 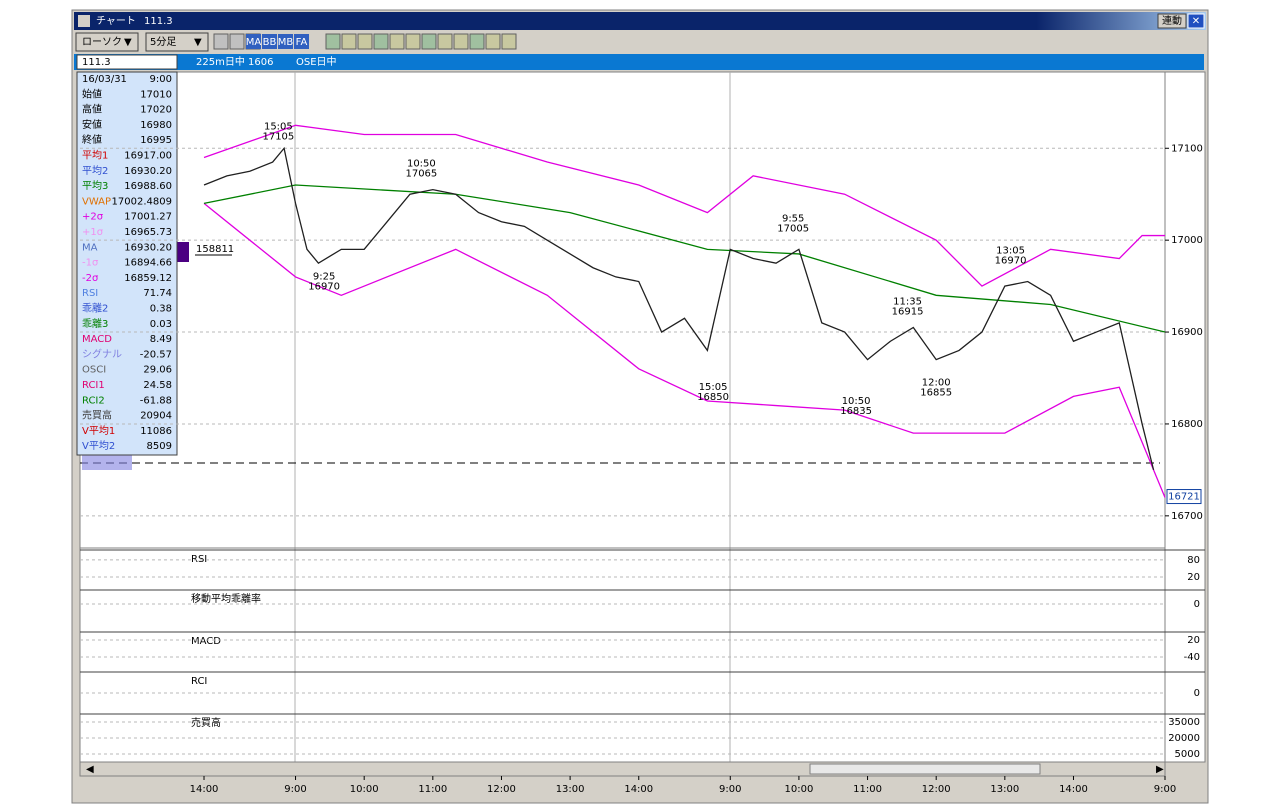 I want to click on annotation-time: 15:05, so click(x=713, y=387).